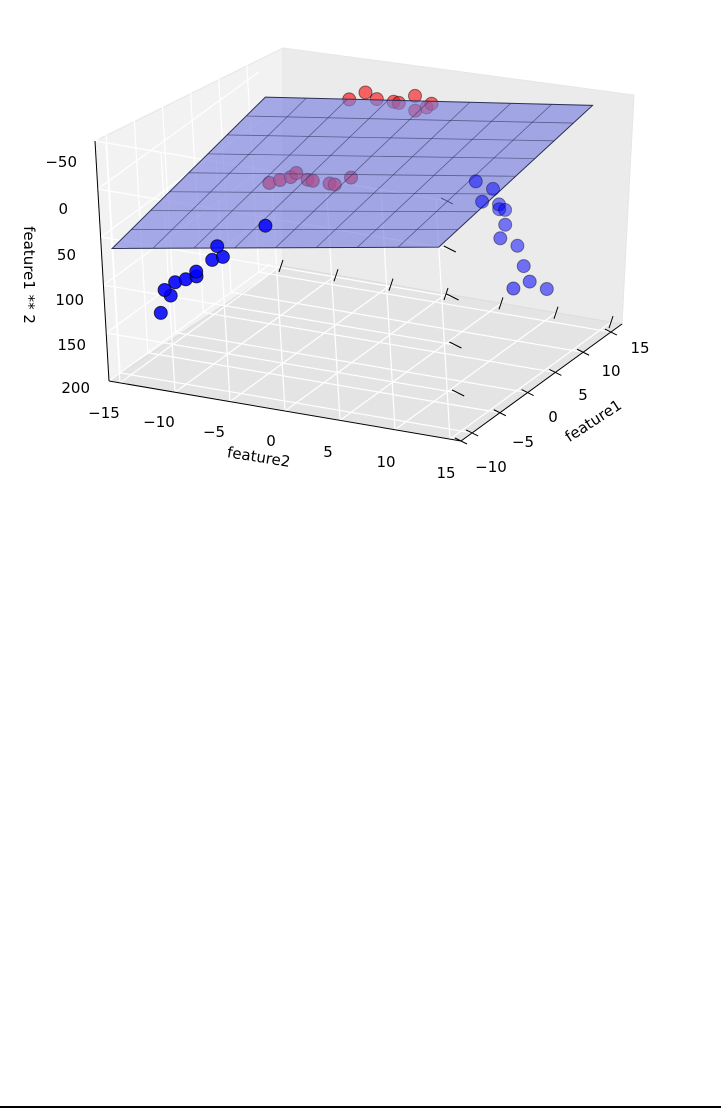 The image size is (721, 1108). What do you see at coordinates (71, 345) in the screenshot?
I see `z-tick-label: 150` at bounding box center [71, 345].